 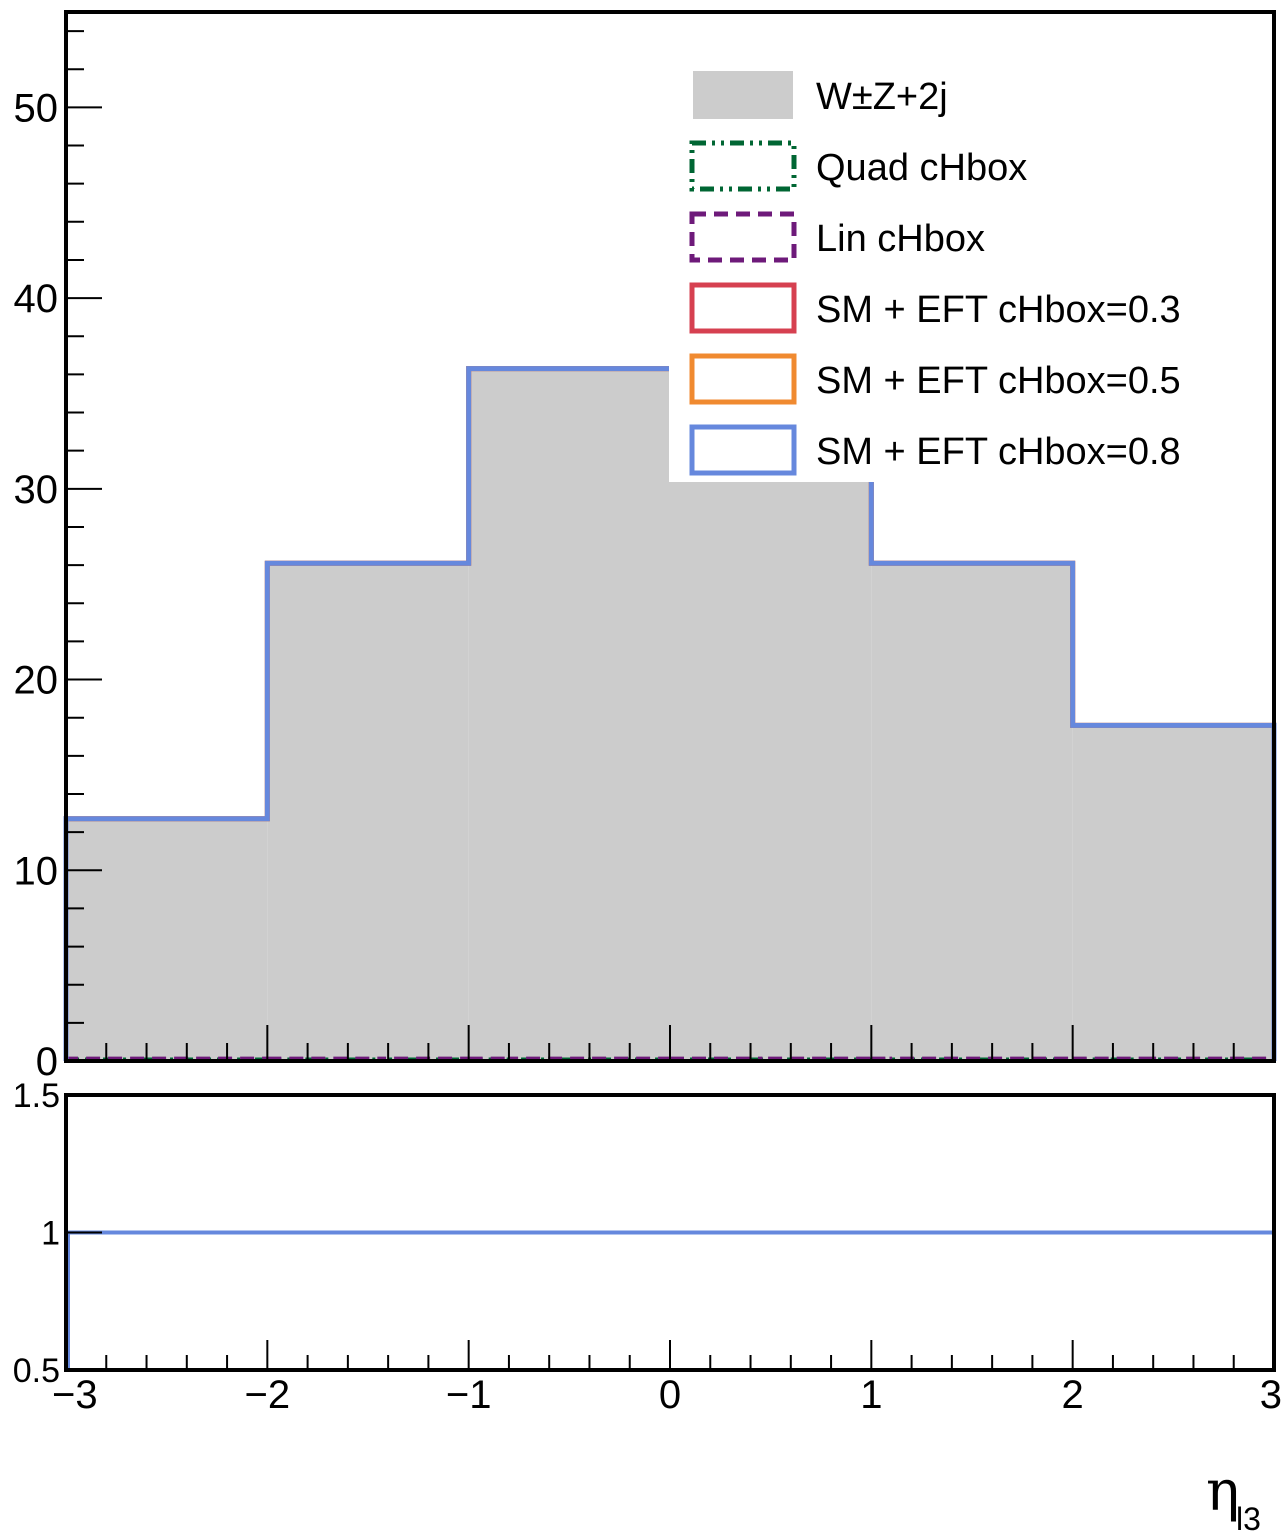 What do you see at coordinates (998, 310) in the screenshot?
I see `legend-label-sm-eft-chbox-0-3: SM + EFT cHbox=0.3` at bounding box center [998, 310].